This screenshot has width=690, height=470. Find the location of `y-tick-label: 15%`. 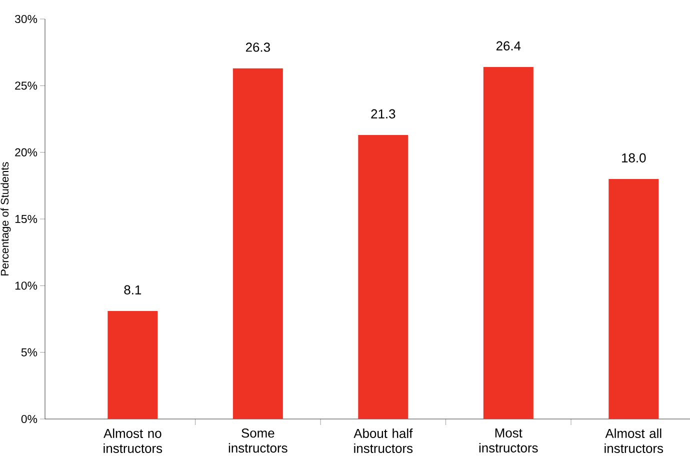

y-tick-label: 15% is located at coordinates (26, 219).